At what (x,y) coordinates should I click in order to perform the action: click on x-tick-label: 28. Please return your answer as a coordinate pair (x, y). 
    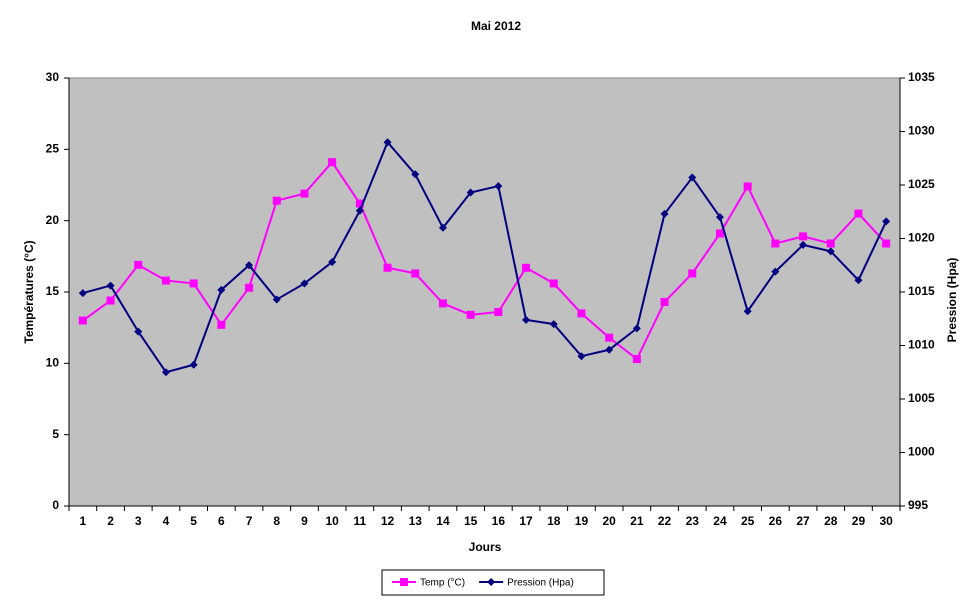
    Looking at the image, I should click on (831, 521).